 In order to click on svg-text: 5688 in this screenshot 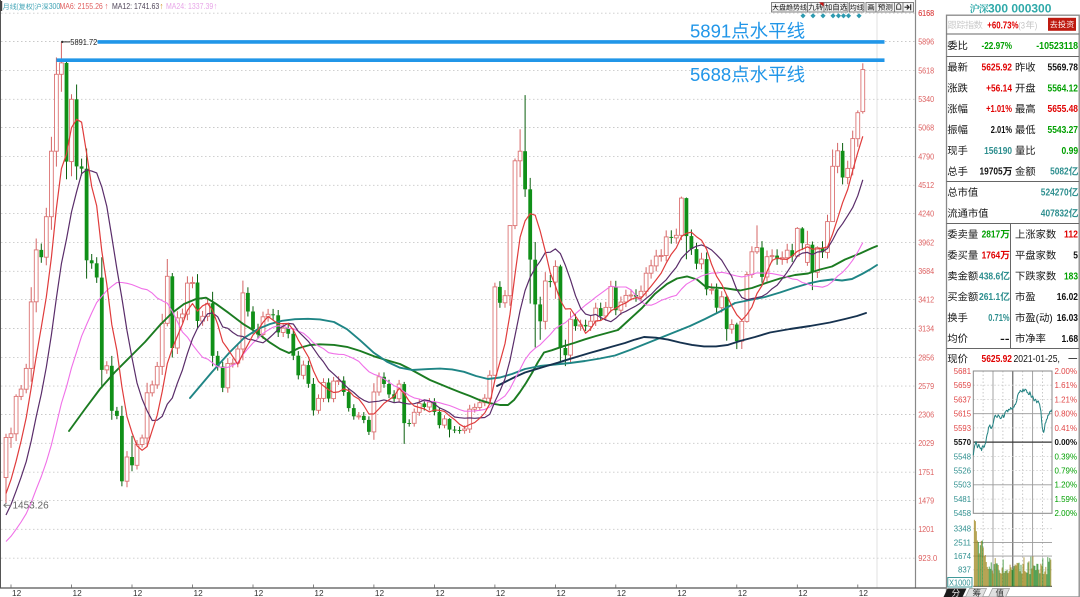, I will do `click(710, 74)`.